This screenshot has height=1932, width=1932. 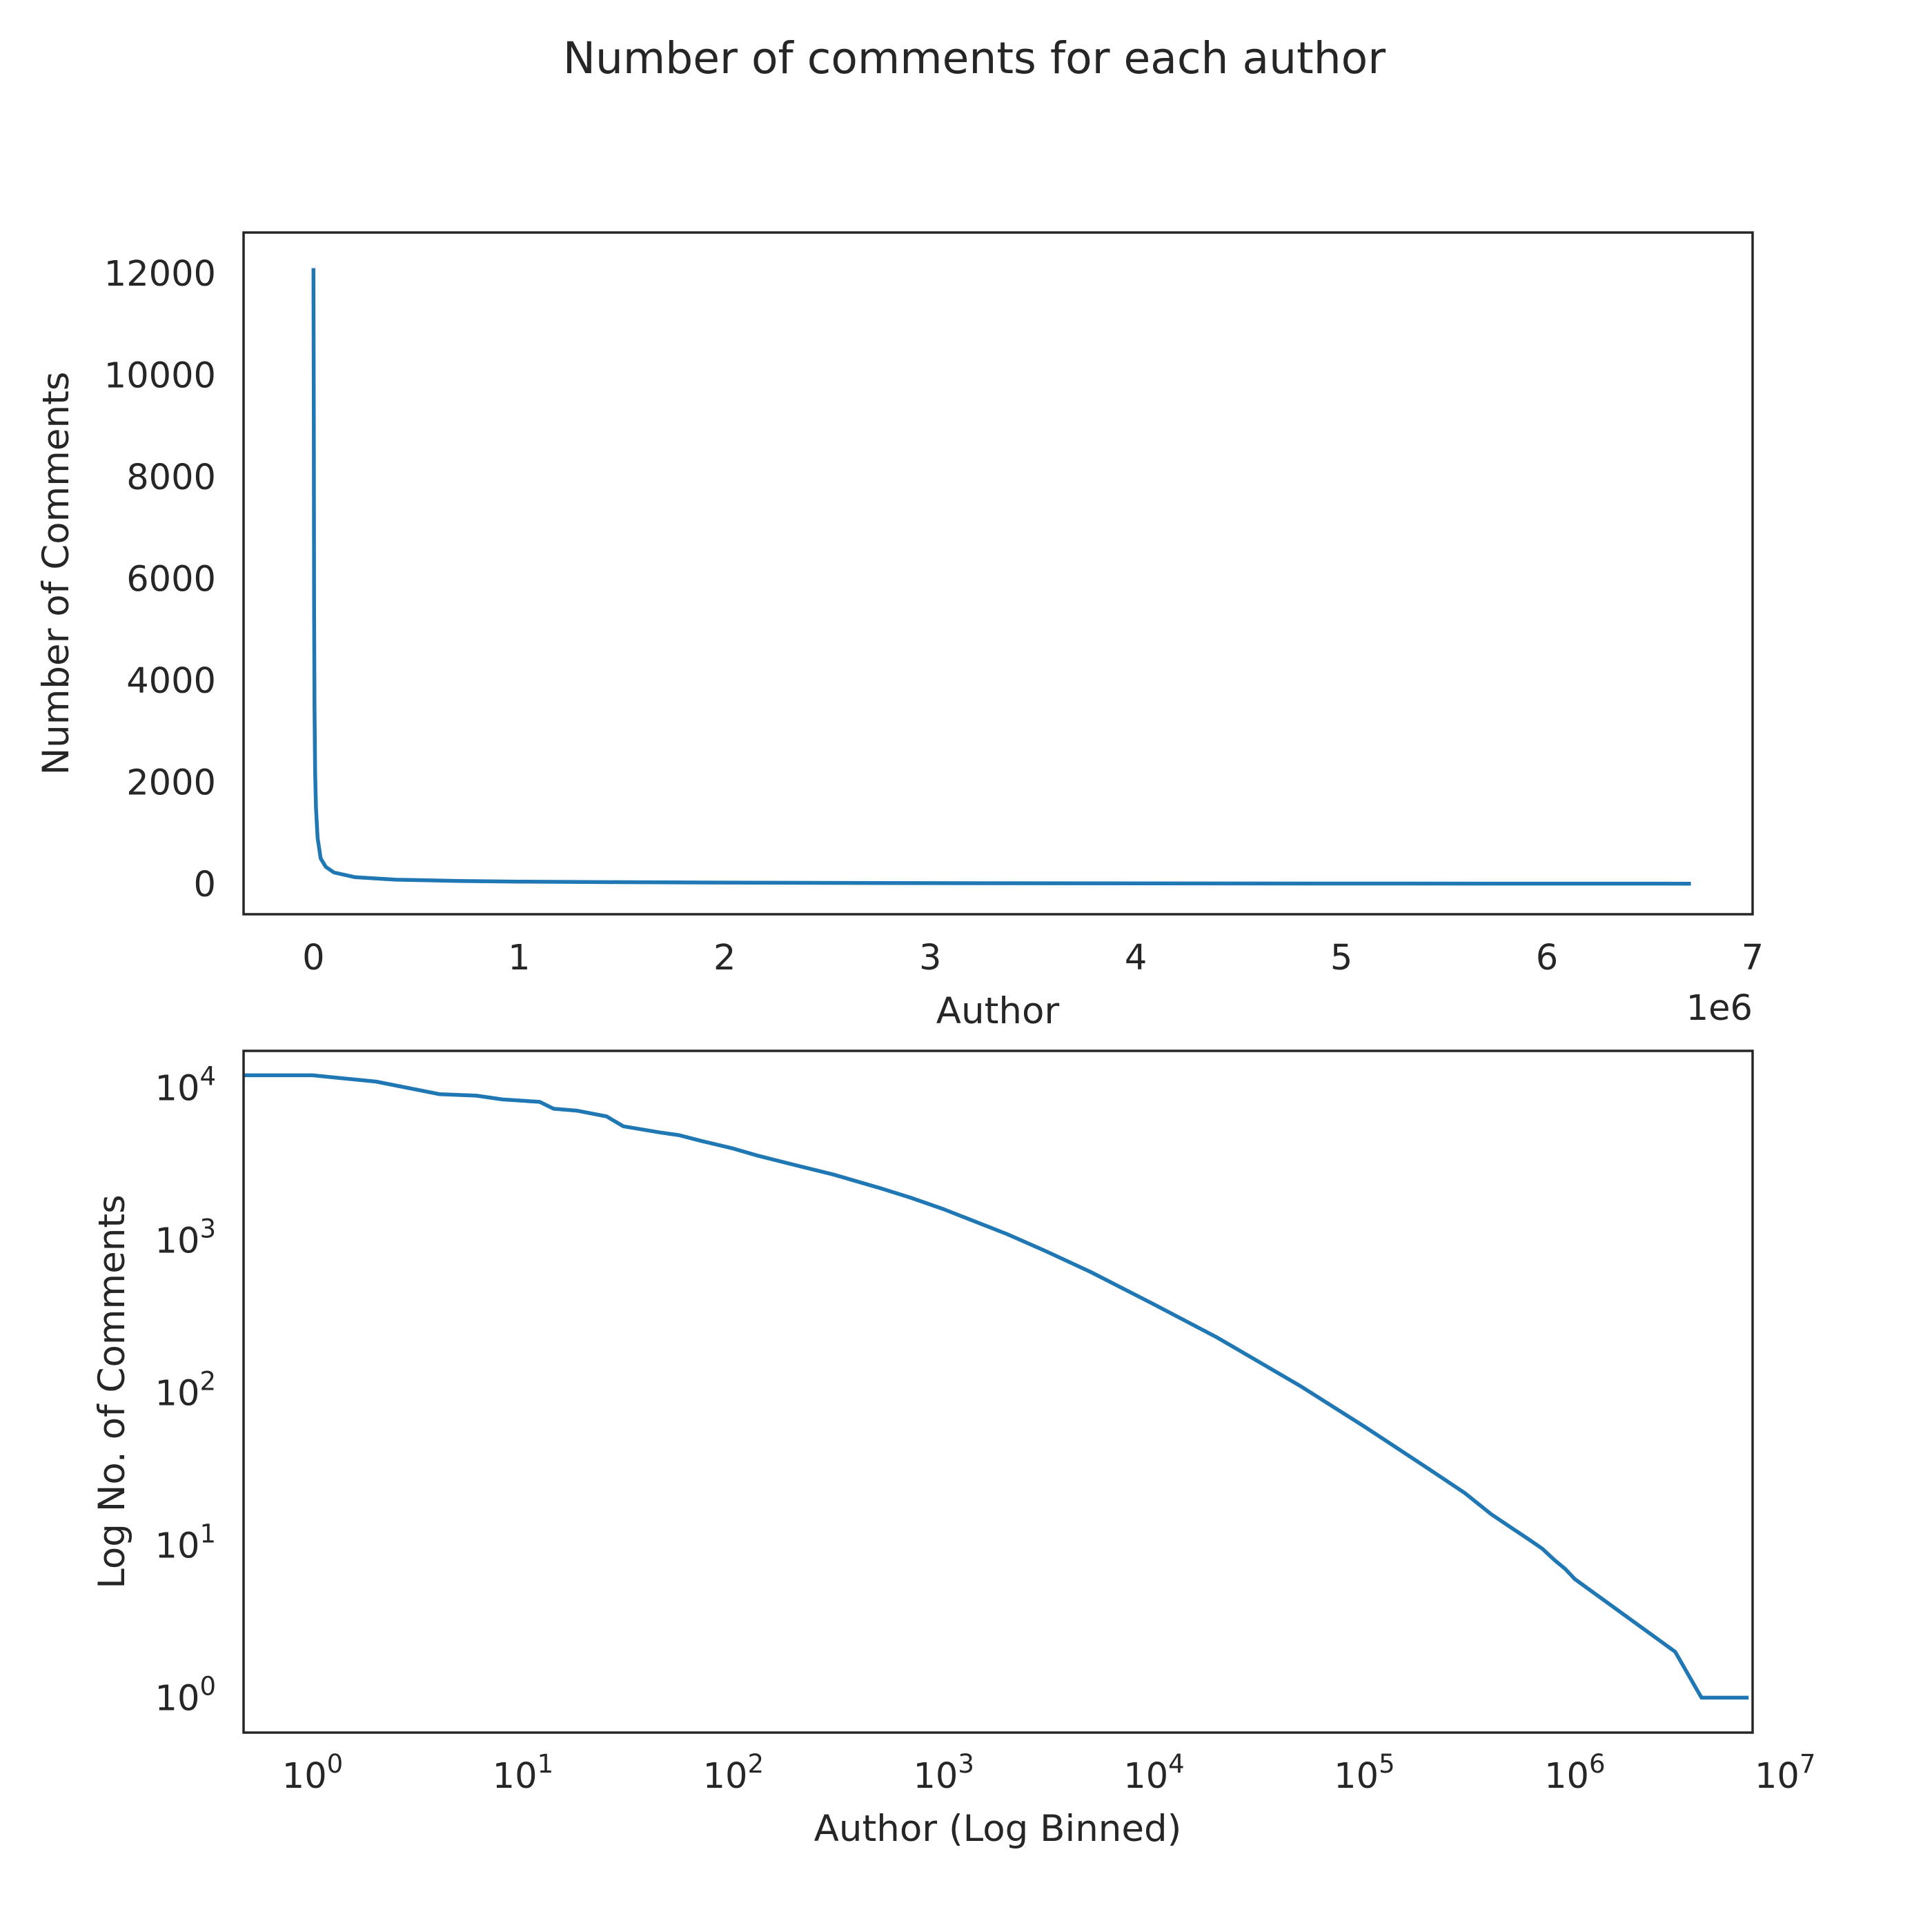 What do you see at coordinates (185, 1238) in the screenshot?
I see `bottom-y-tick-label: 10³` at bounding box center [185, 1238].